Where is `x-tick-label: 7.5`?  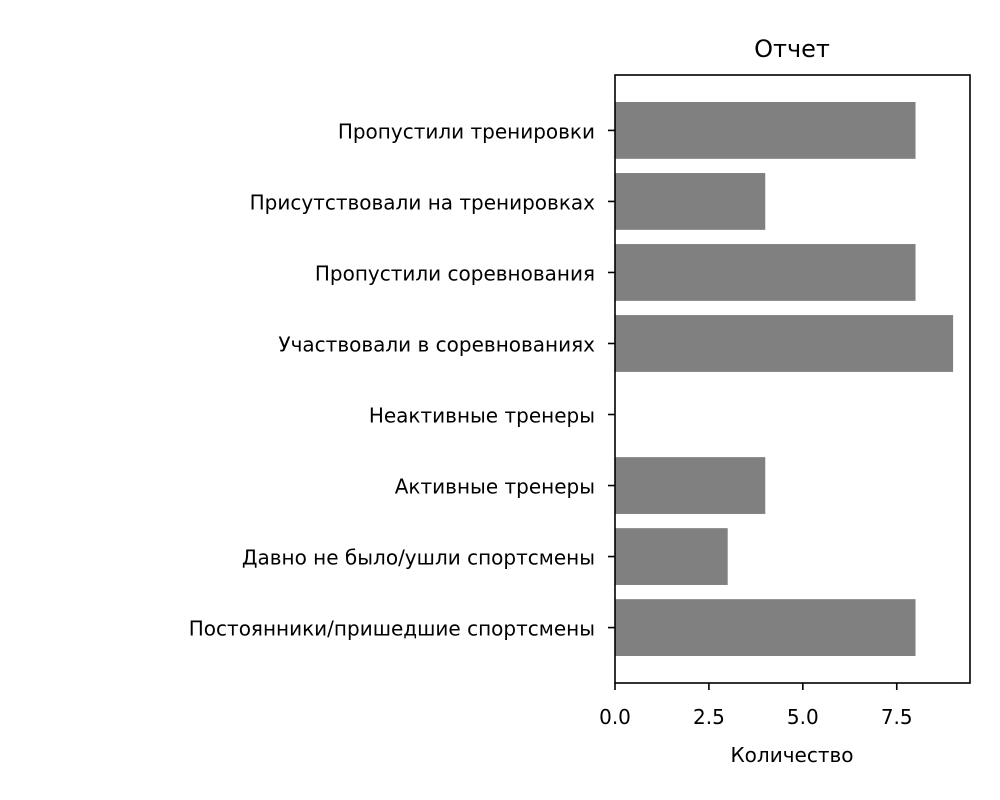
x-tick-label: 7.5 is located at coordinates (897, 717).